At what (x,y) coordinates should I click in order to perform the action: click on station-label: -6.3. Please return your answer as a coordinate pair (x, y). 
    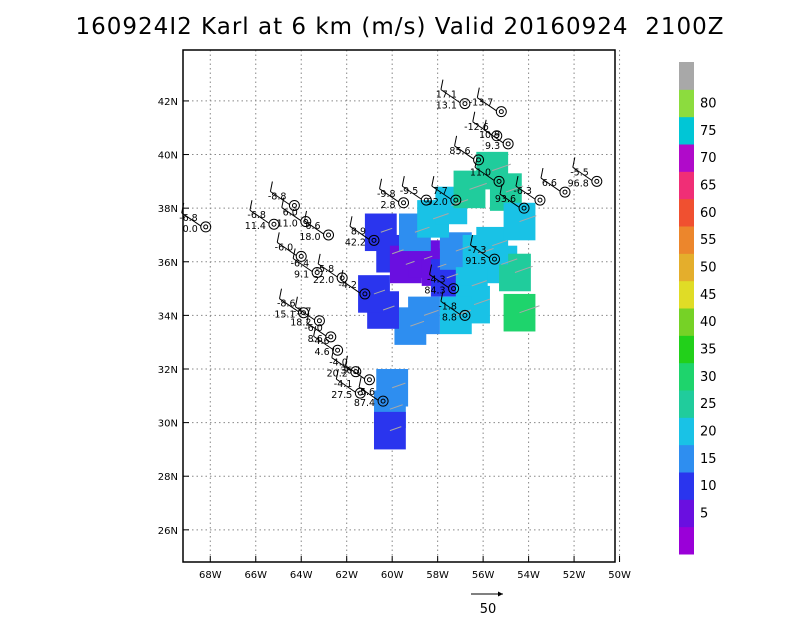
    Looking at the image, I should click on (522, 191).